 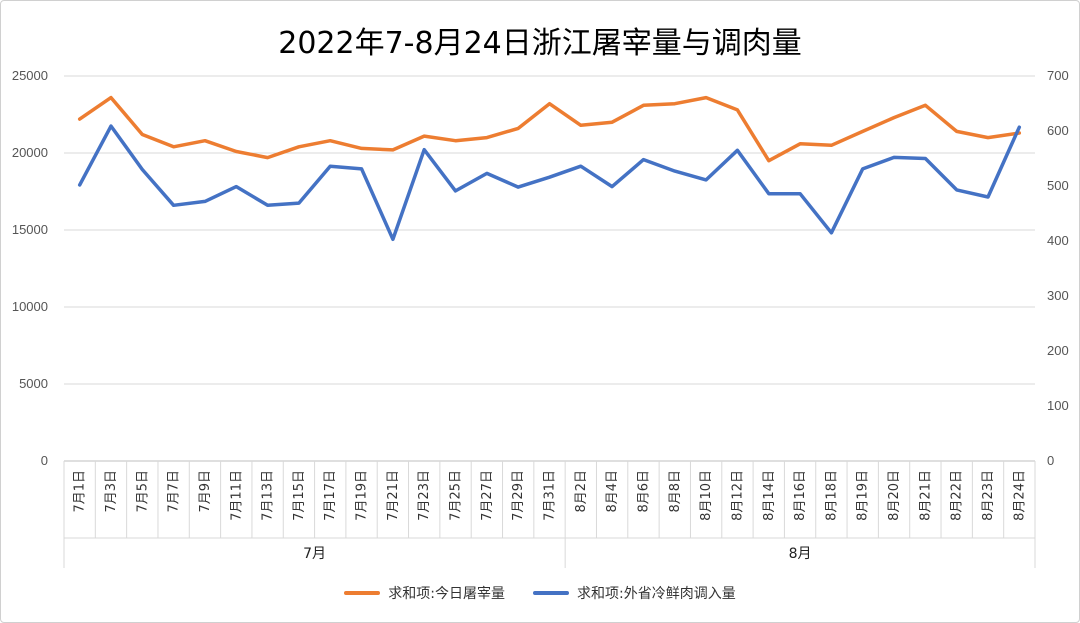 I want to click on y-right-tick-label: 400, so click(x=1058, y=240).